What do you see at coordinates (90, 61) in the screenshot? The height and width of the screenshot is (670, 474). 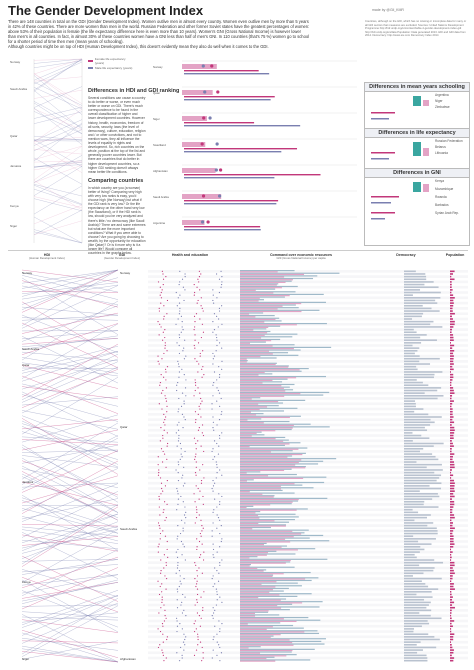 I see `legend-female-swatch` at bounding box center [90, 61].